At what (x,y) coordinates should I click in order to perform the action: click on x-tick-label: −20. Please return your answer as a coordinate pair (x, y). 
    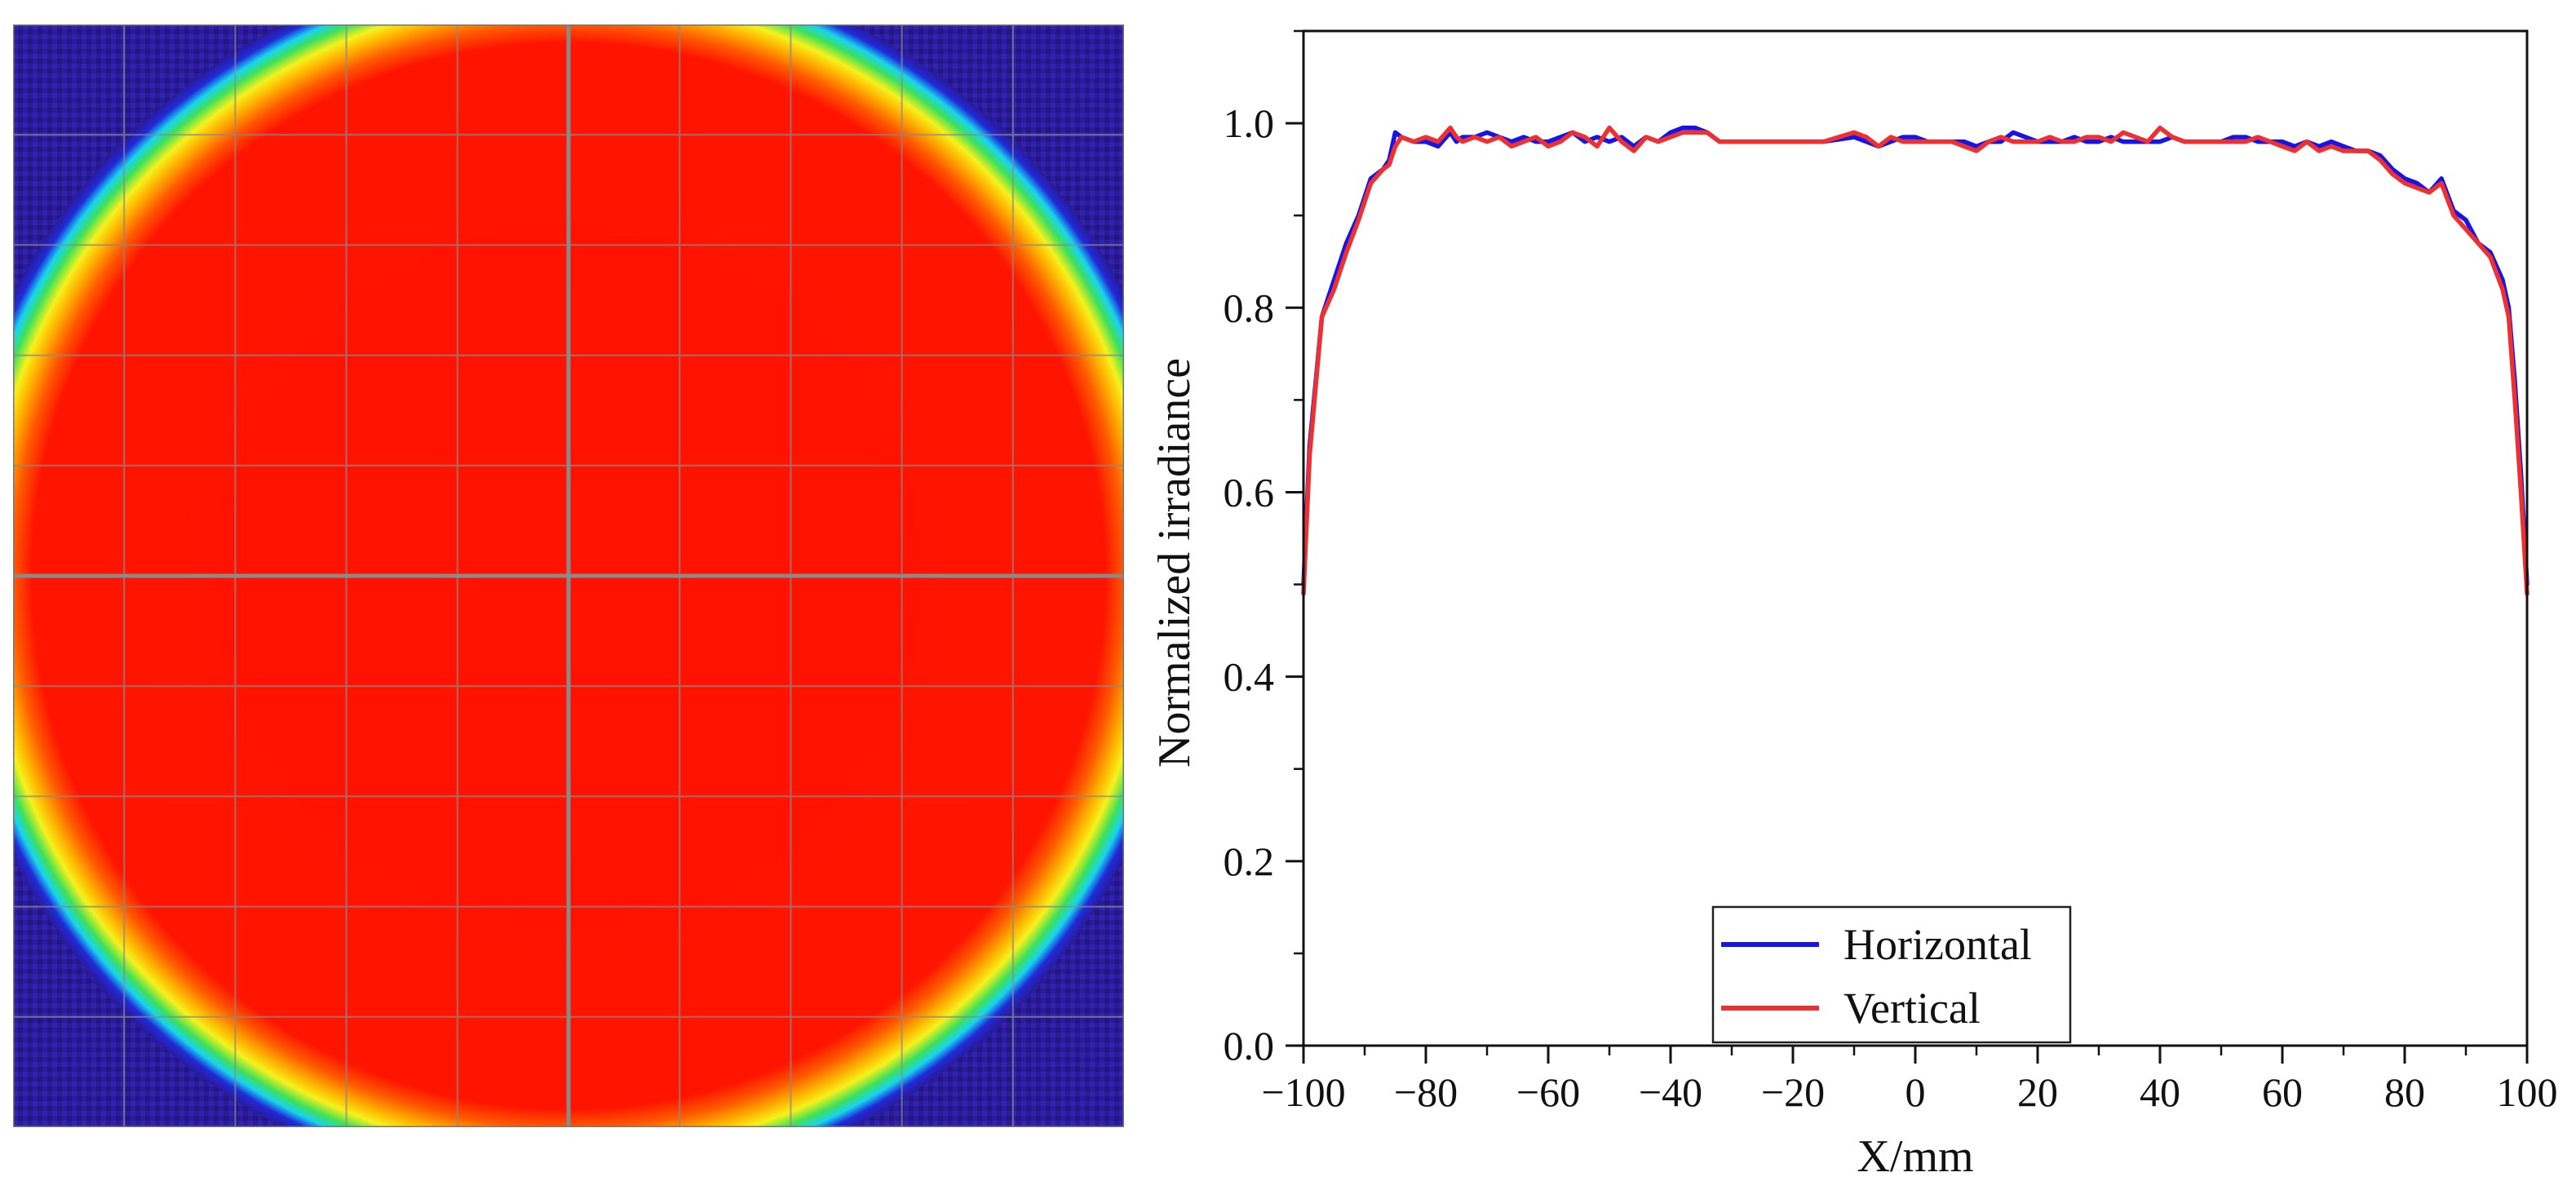
    Looking at the image, I should click on (1793, 1092).